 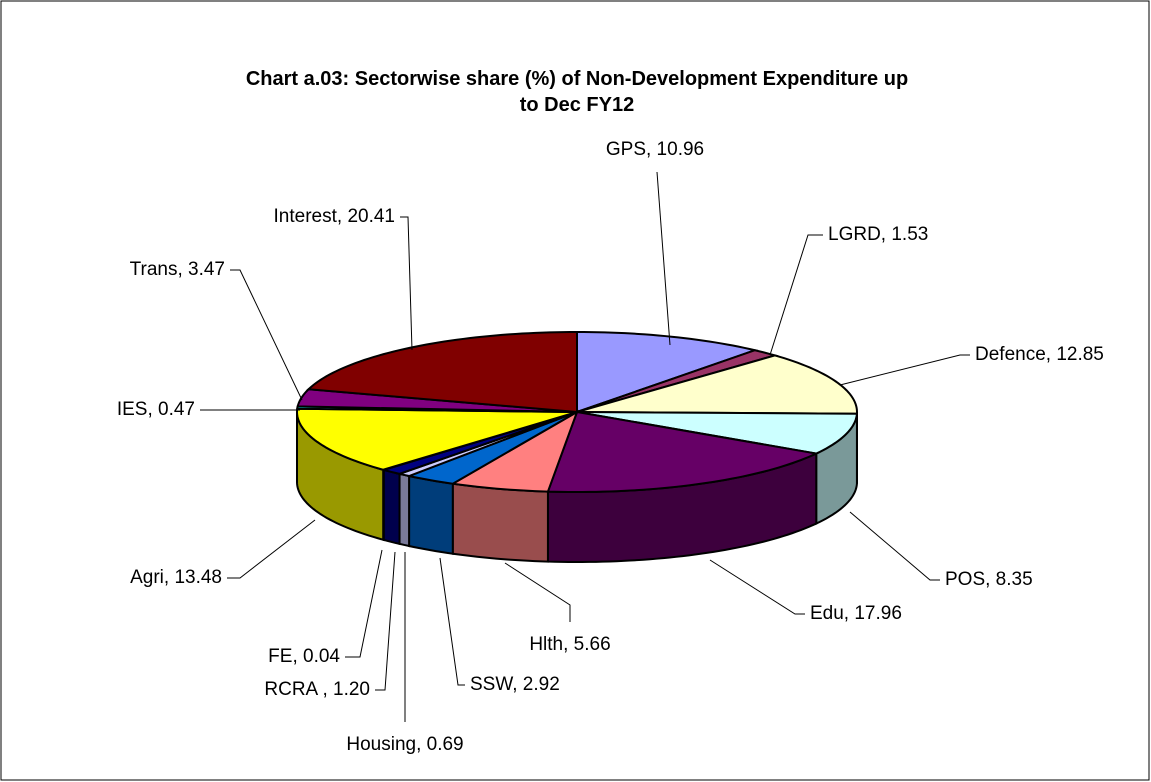 What do you see at coordinates (317, 689) in the screenshot?
I see `data-label: RCRA , 1.20` at bounding box center [317, 689].